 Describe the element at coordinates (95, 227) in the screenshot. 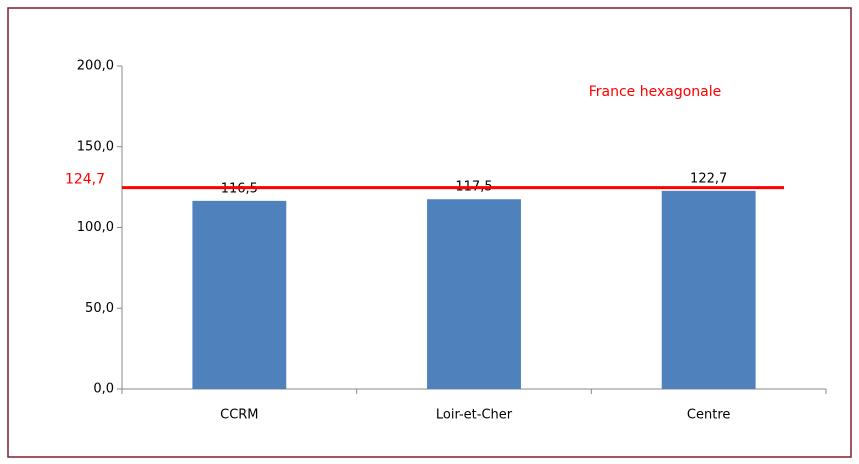

I see `y-tick-label: 100,0` at that location.